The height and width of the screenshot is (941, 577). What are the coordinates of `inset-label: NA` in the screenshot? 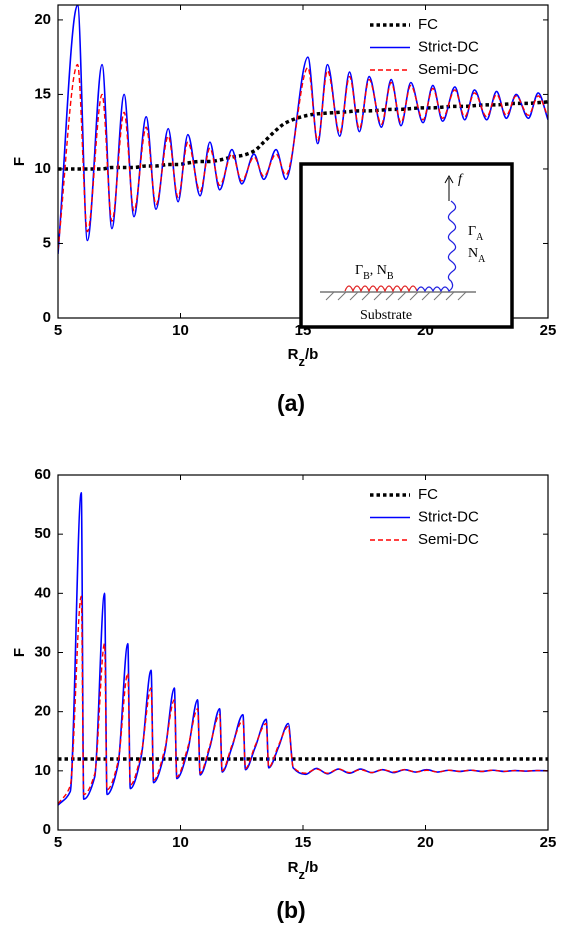 It's located at (477, 255).